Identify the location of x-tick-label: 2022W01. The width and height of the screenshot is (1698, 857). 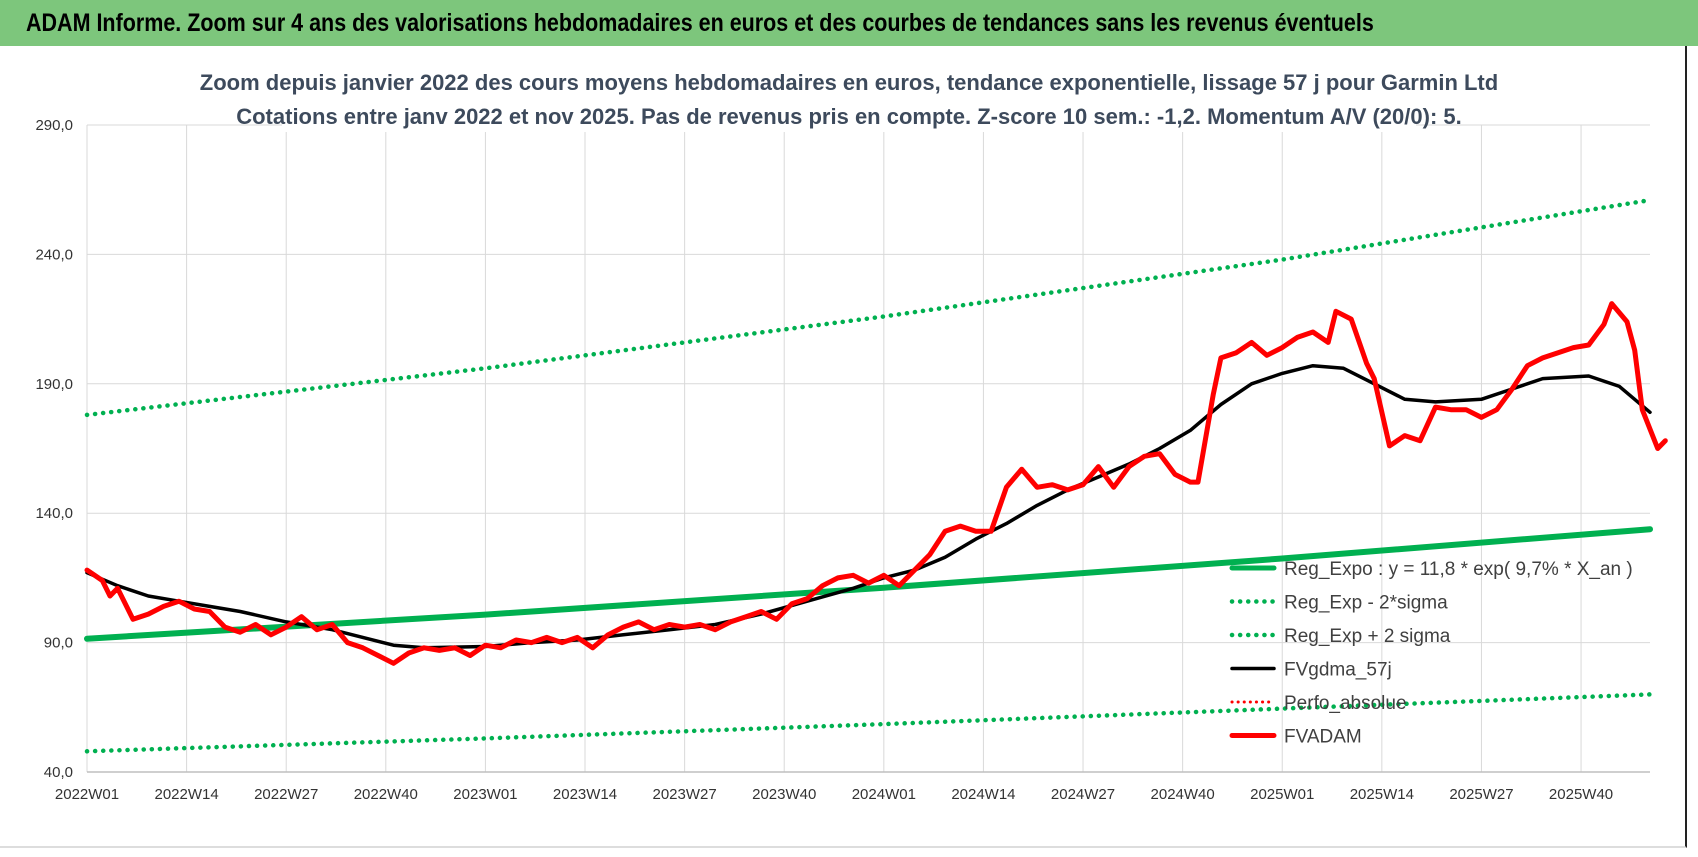
(87, 794).